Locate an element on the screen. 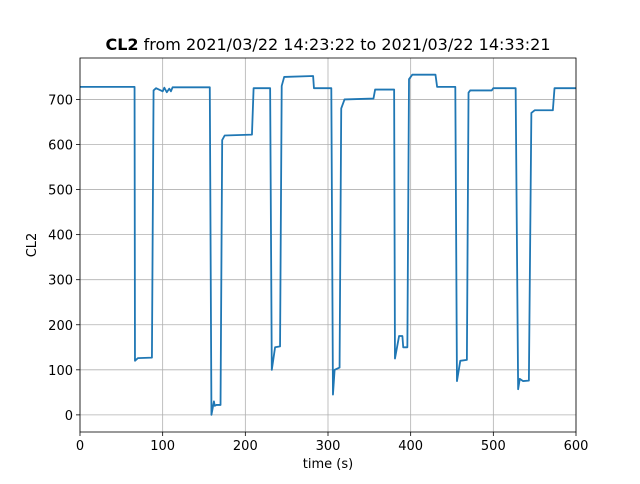  y-axis-label: CL2 is located at coordinates (32, 245).